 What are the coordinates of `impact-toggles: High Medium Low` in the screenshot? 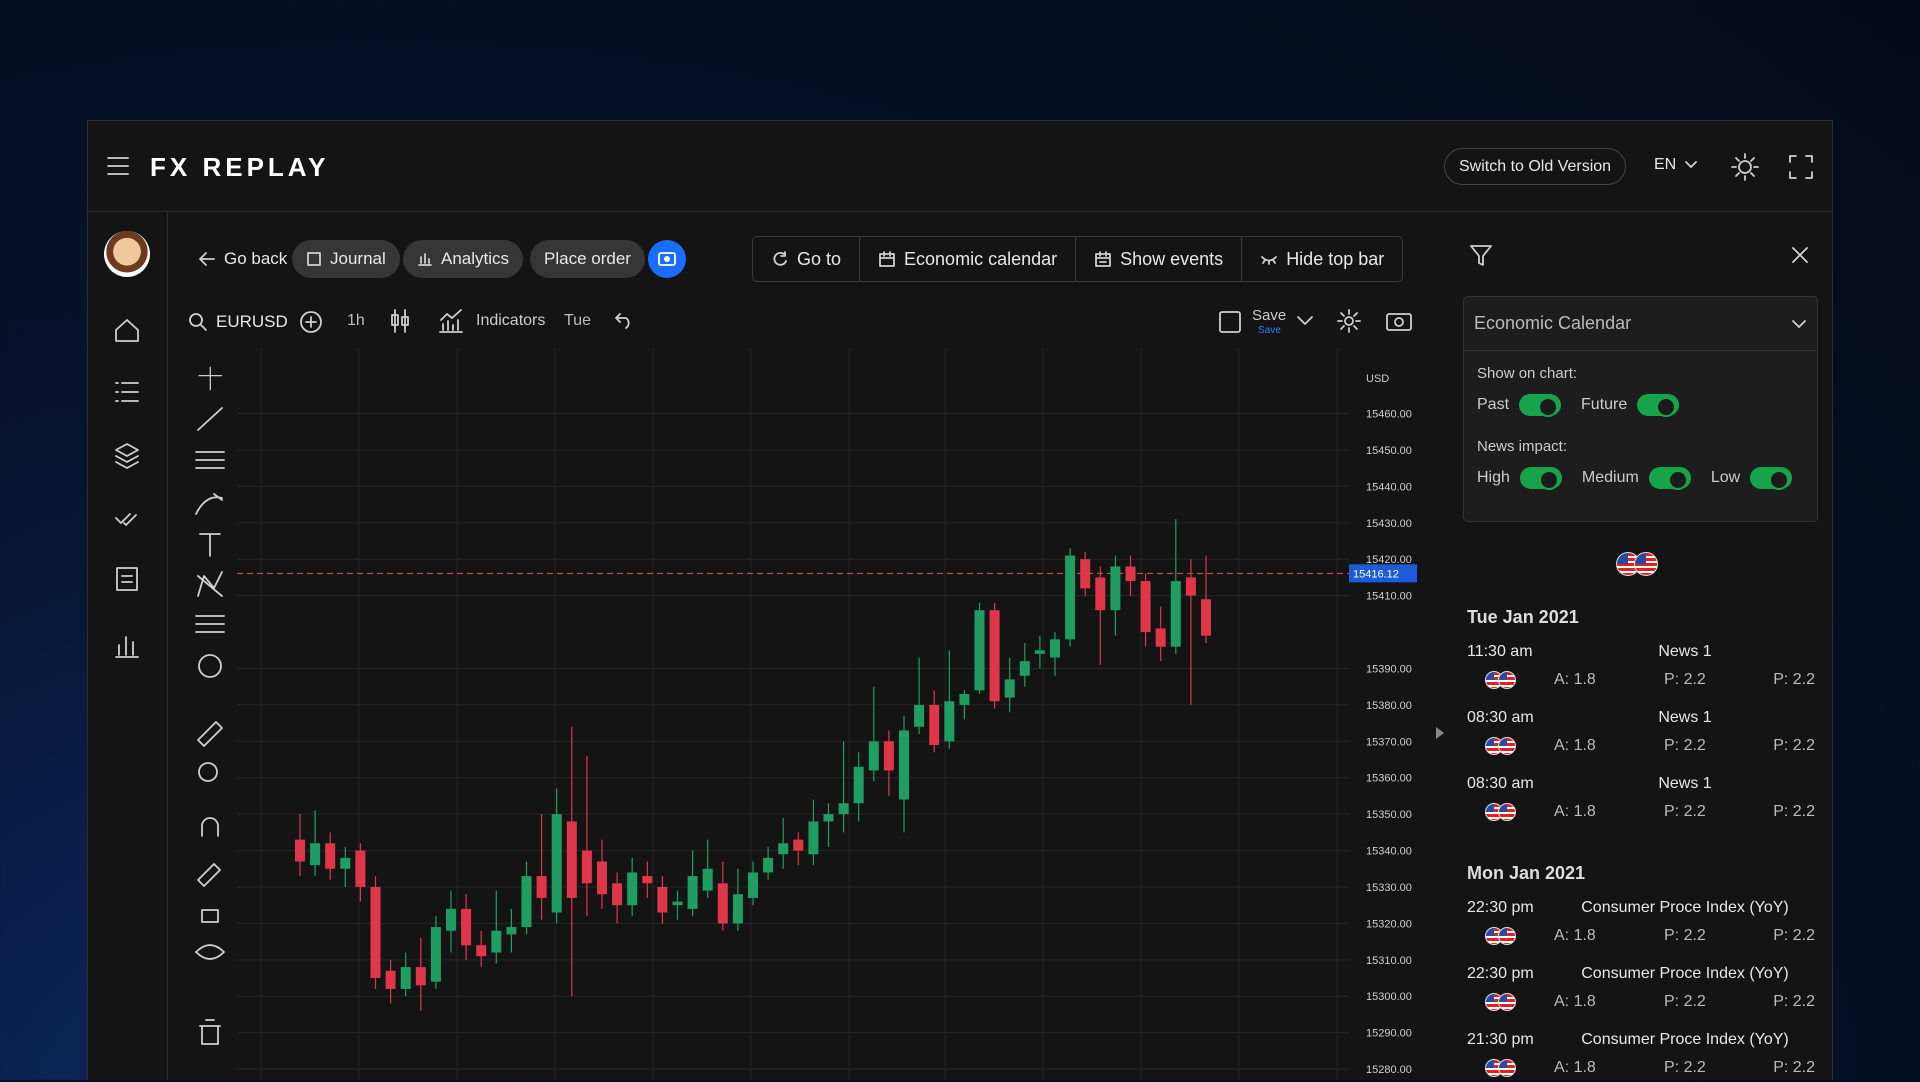 It's located at (1640, 478).